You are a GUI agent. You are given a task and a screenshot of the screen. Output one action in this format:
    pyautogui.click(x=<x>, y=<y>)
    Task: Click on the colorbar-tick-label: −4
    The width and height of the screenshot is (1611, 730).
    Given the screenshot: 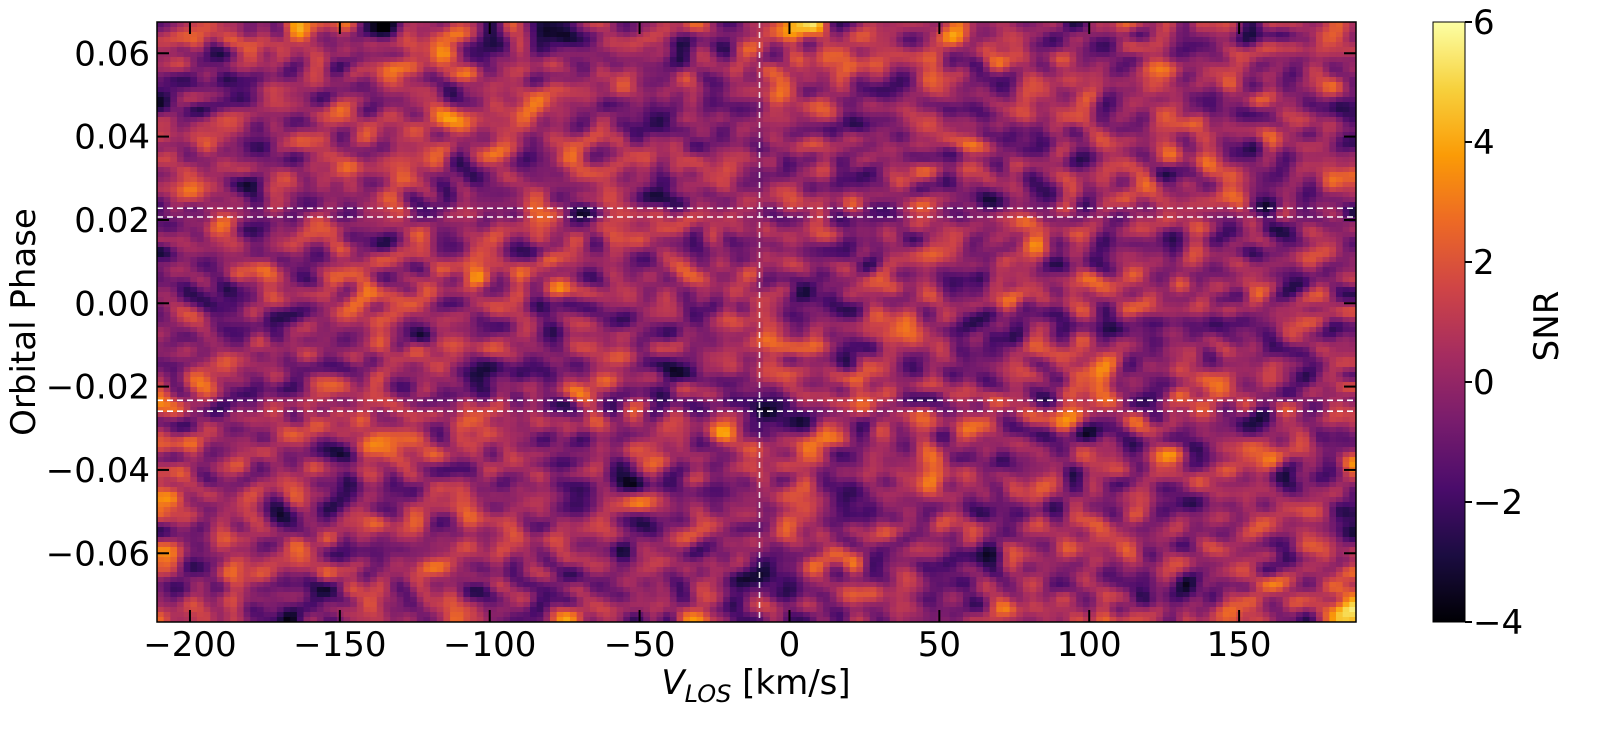 What is the action you would take?
    pyautogui.click(x=1498, y=623)
    